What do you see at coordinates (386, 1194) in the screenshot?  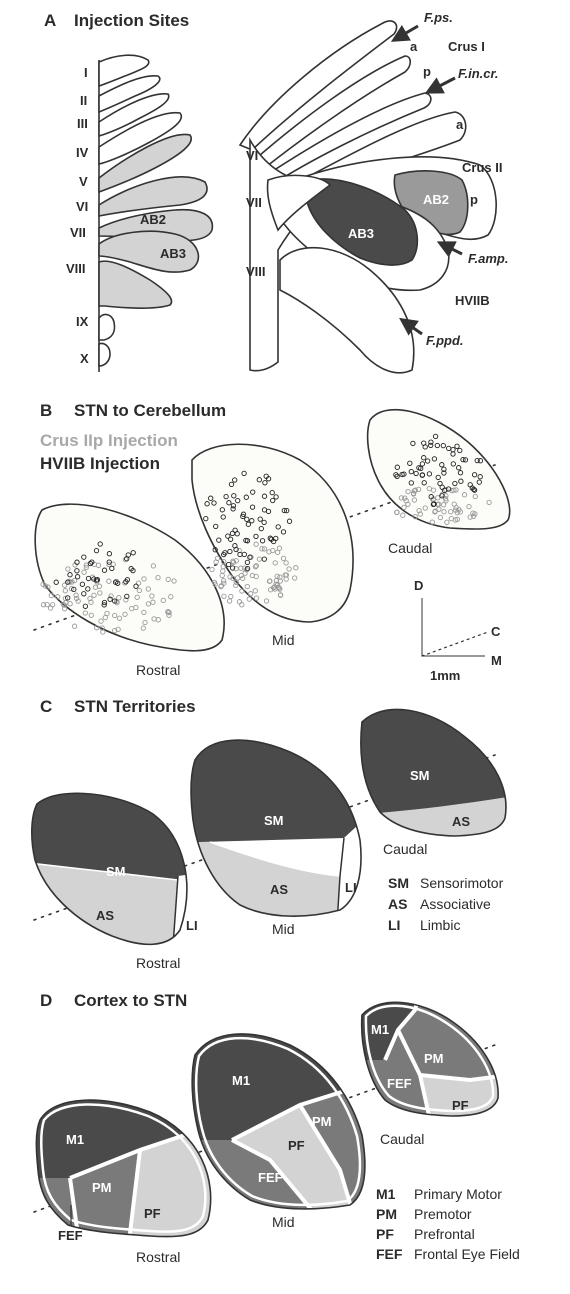 I see `legend-m1-abbr: M1` at bounding box center [386, 1194].